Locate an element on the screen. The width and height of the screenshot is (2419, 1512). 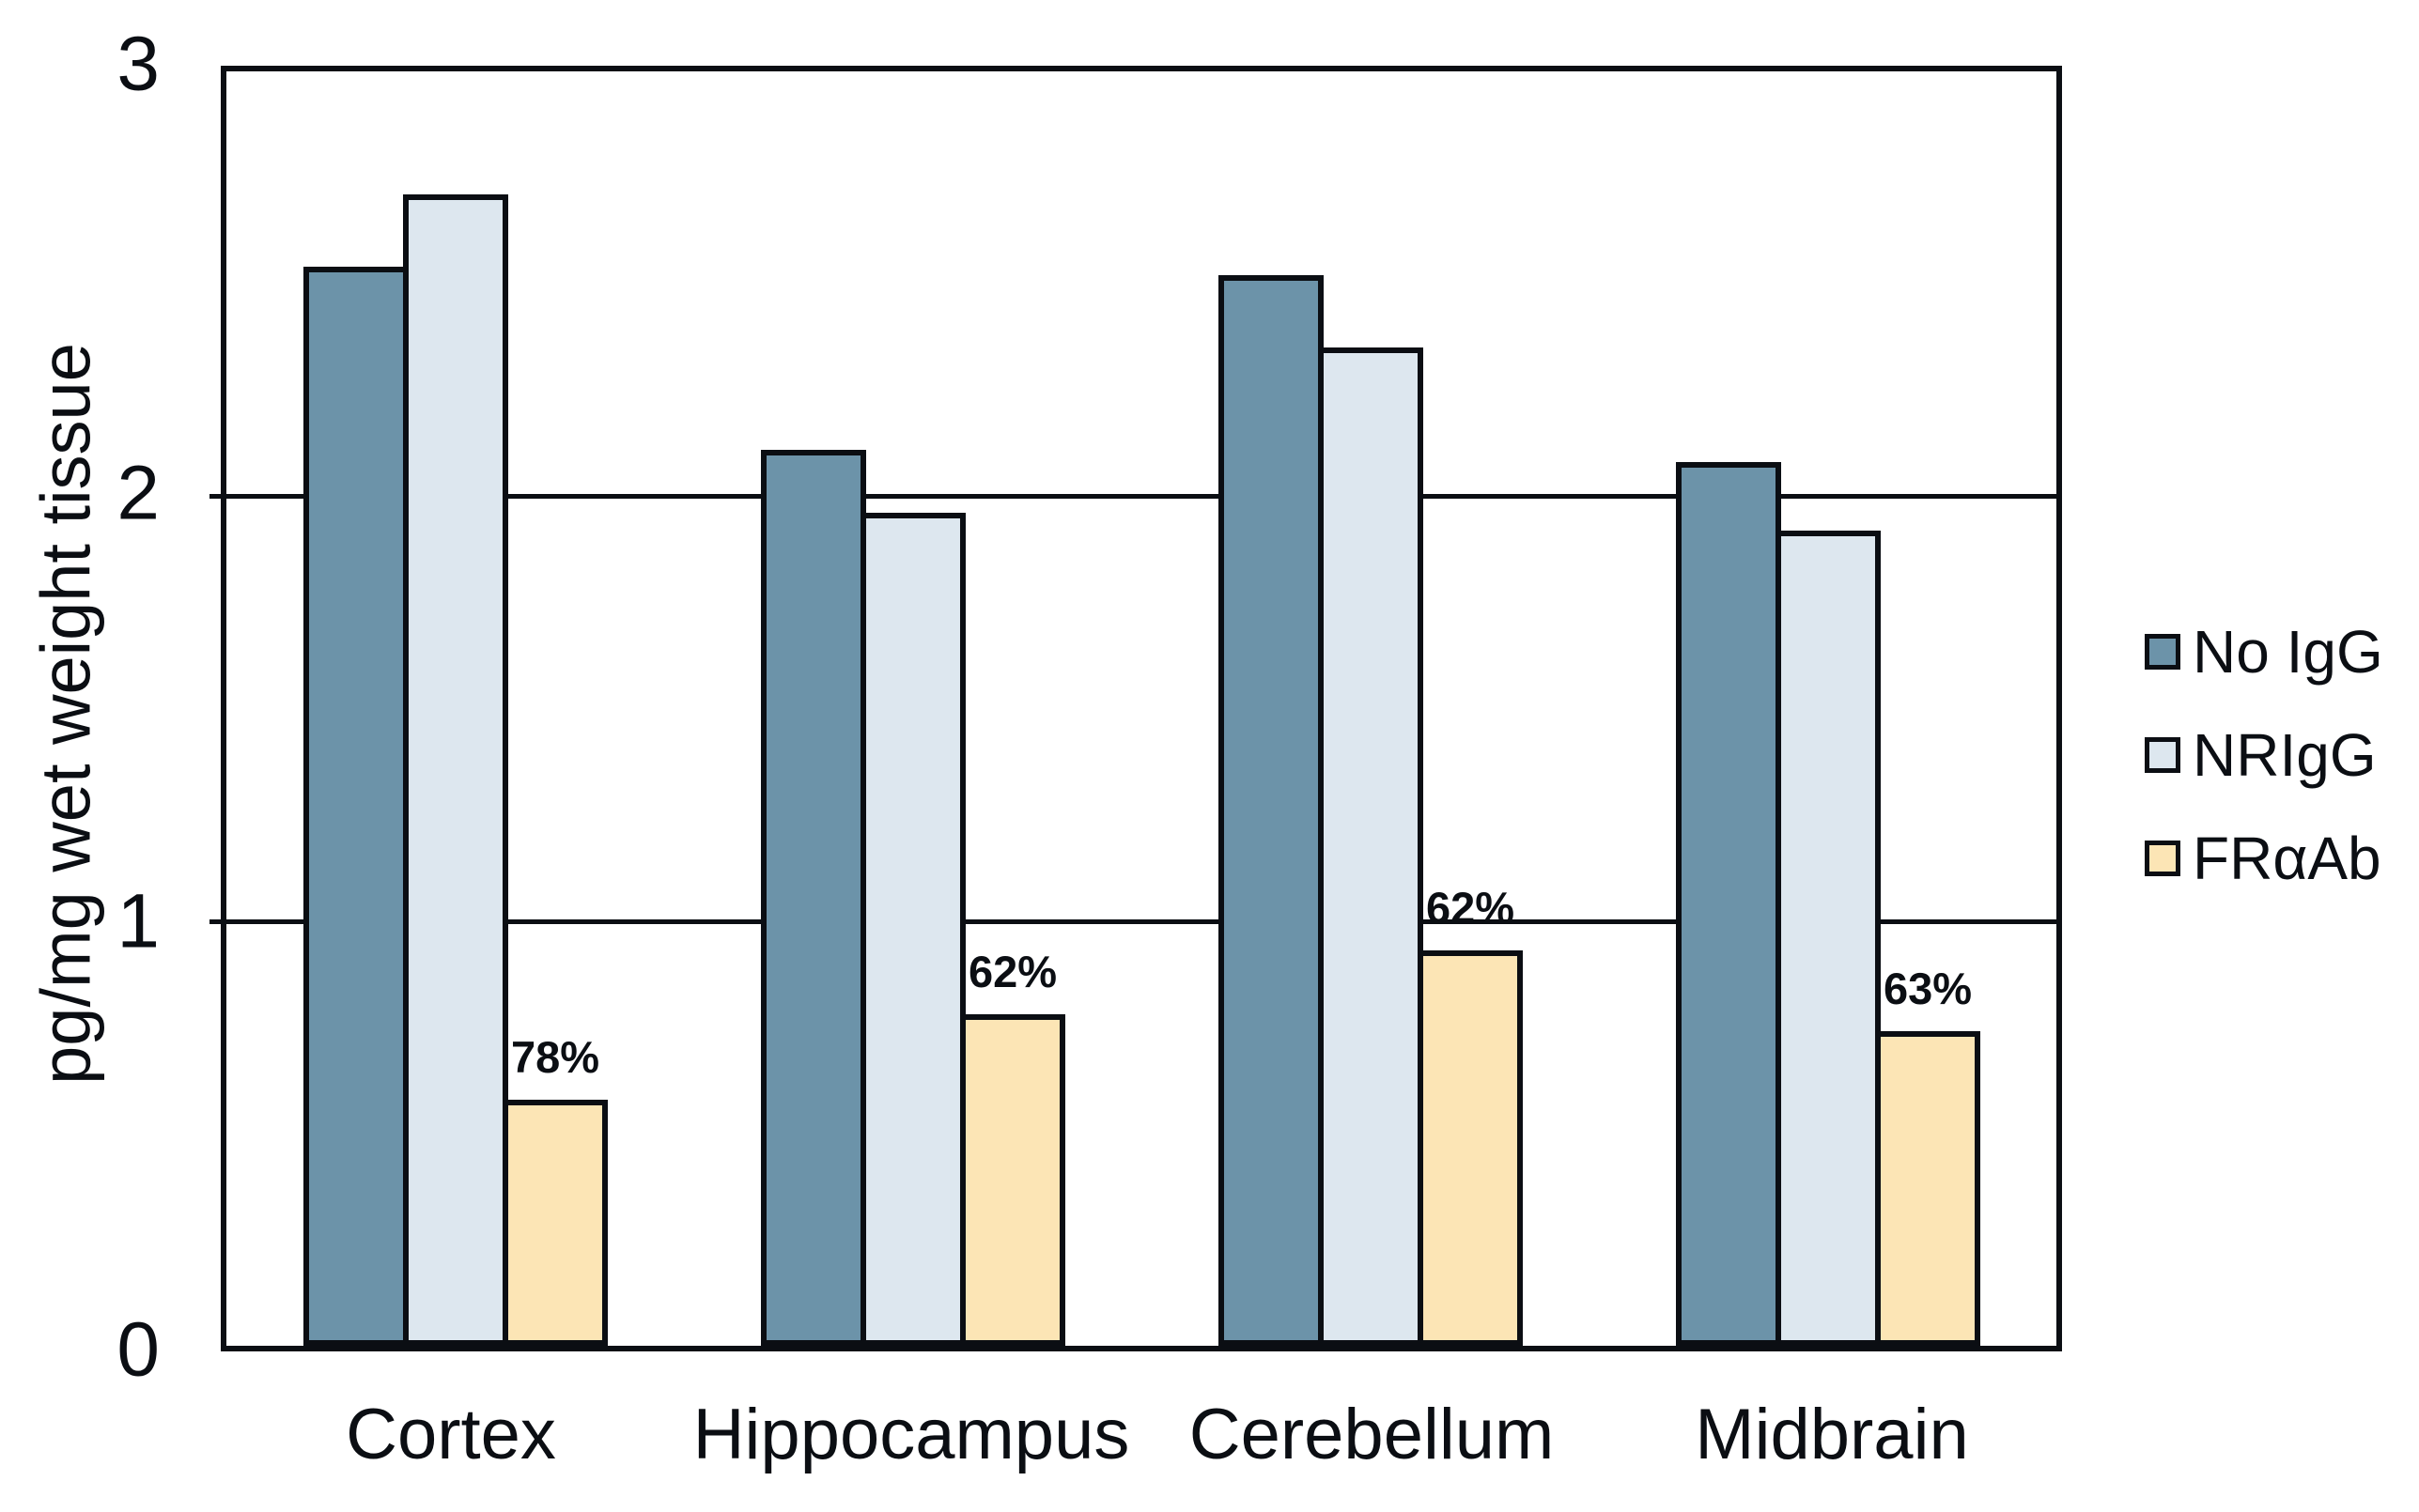
x-axis-labels: Cortex Hippocampus Cerebellum Midbrain is located at coordinates (1141, 1442).